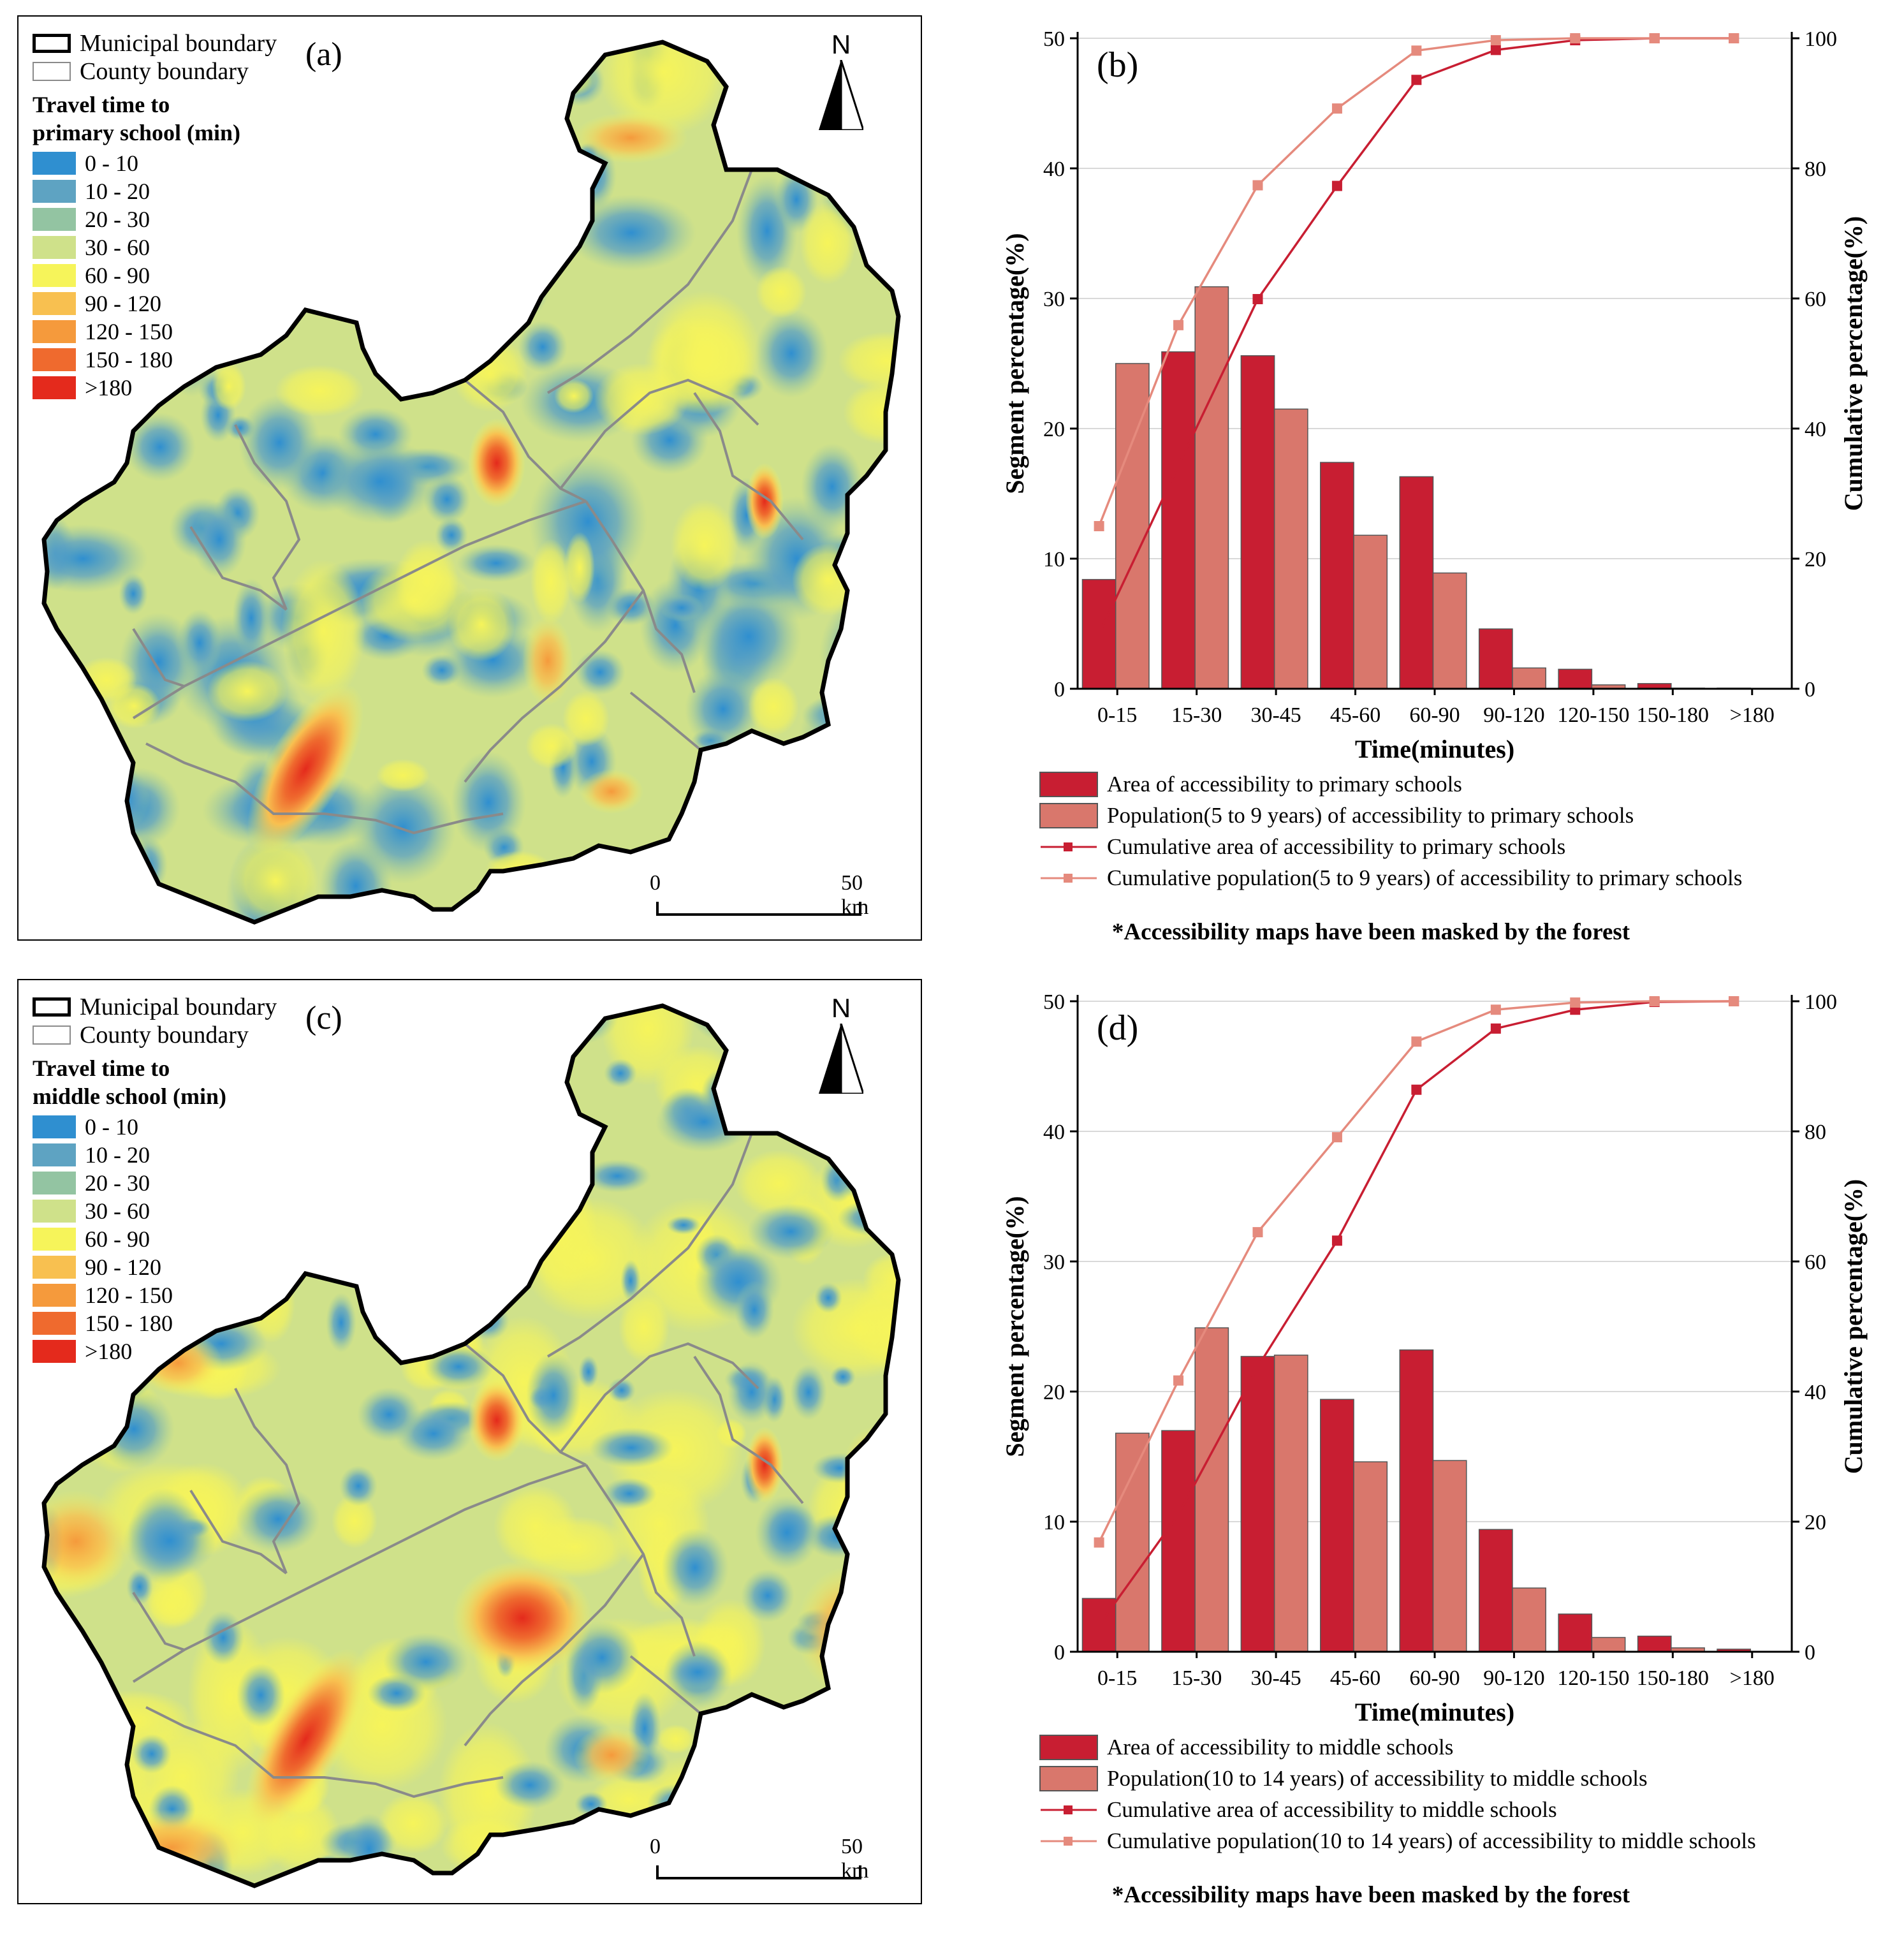 This screenshot has width=1904, height=1933. Describe the element at coordinates (1054, 169) in the screenshot. I see `y-tick-label: 40` at that location.